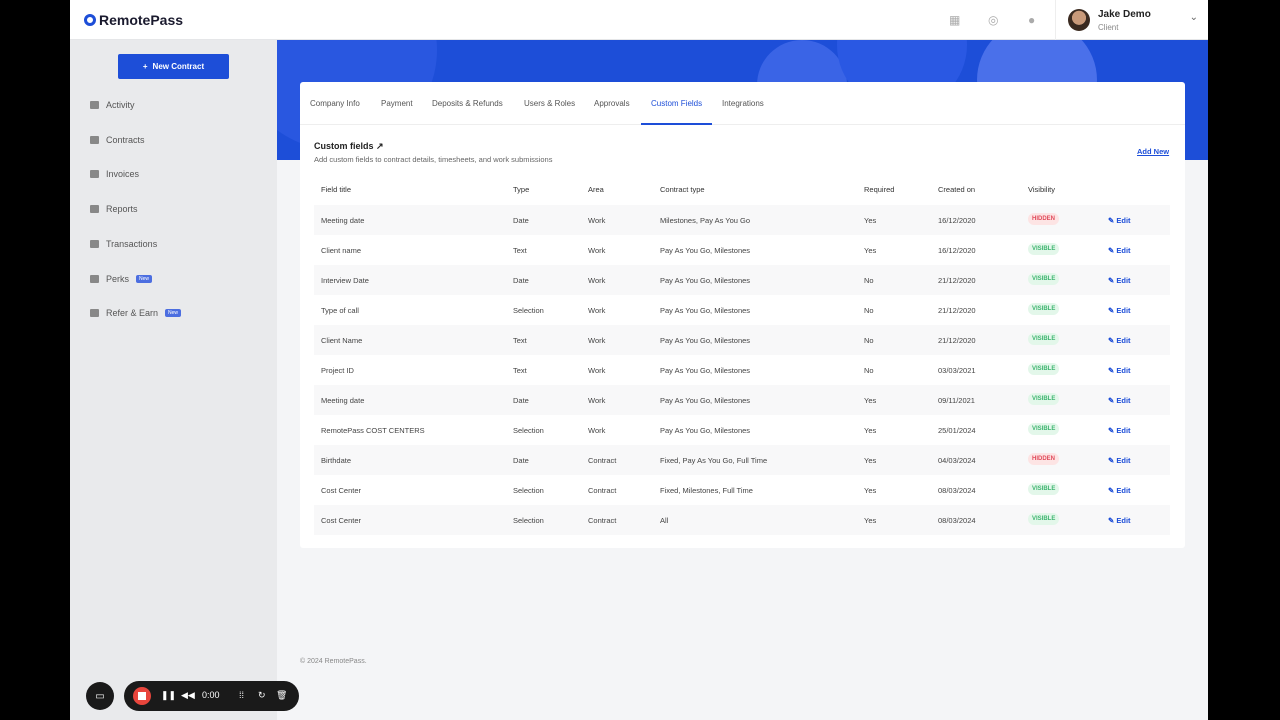 This screenshot has height=720, width=1280. I want to click on table-cell: Fixed, Milestones, Full Time, so click(706, 490).